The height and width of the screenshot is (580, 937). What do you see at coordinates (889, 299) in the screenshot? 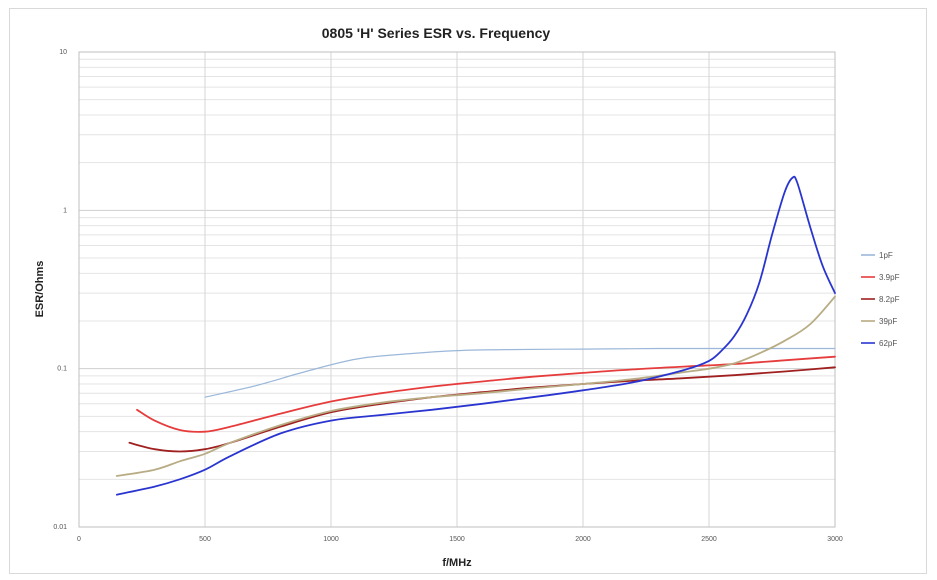
I see `legend-label: 8.2pF` at bounding box center [889, 299].